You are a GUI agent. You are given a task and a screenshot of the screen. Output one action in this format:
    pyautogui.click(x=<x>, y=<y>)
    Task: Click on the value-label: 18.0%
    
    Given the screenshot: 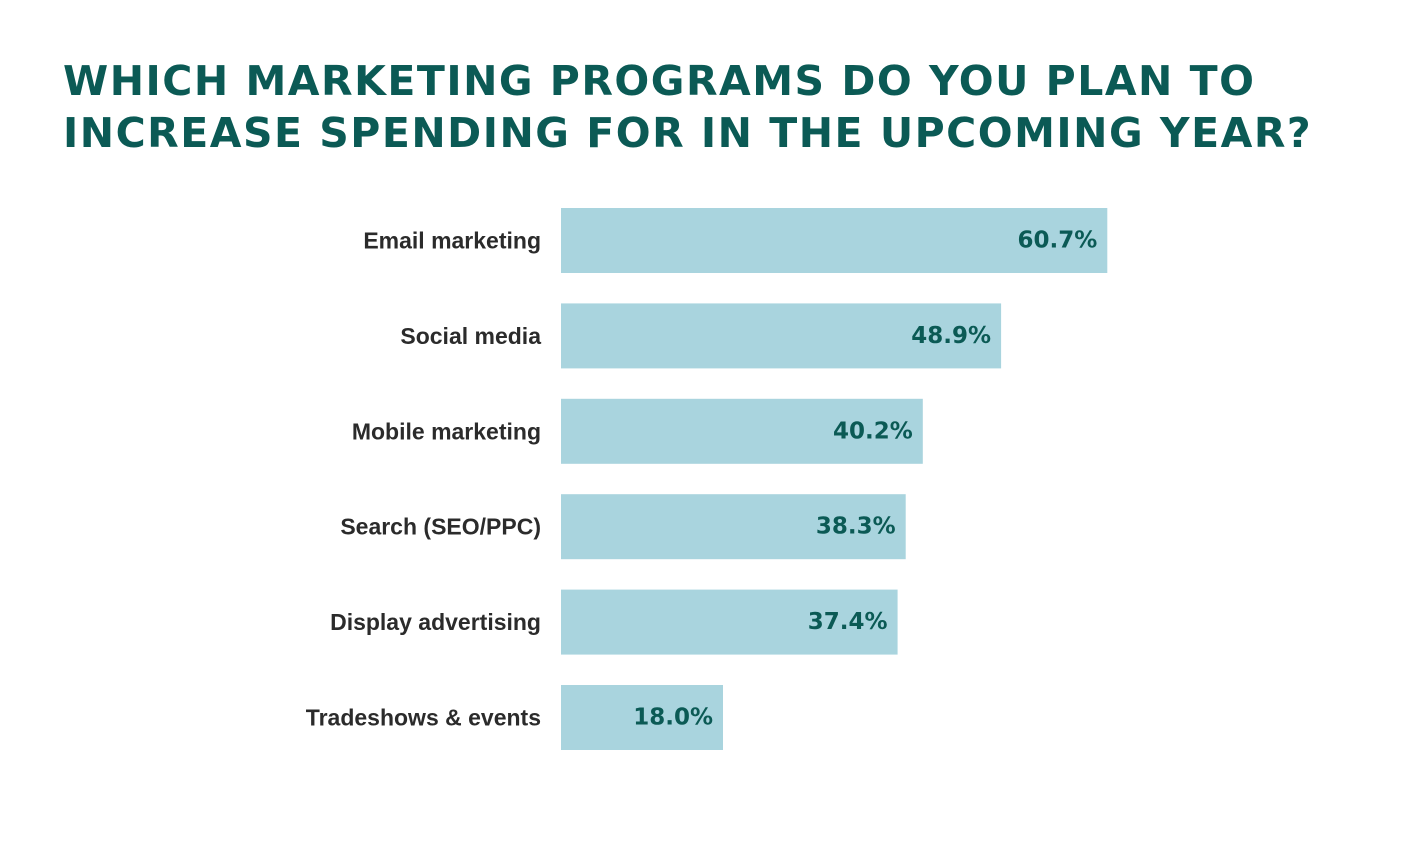 What is the action you would take?
    pyautogui.click(x=673, y=718)
    